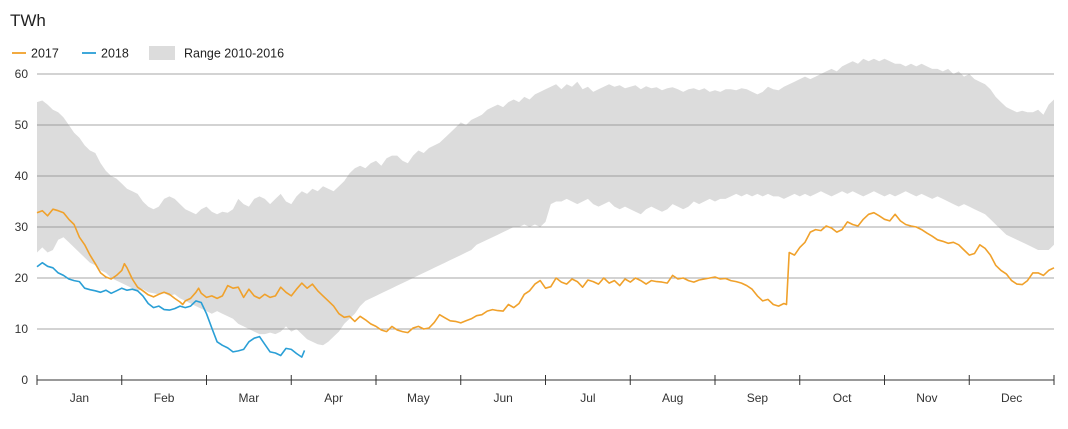 The image size is (1068, 429). What do you see at coordinates (164, 398) in the screenshot?
I see `x-tick-label-feb: Feb` at bounding box center [164, 398].